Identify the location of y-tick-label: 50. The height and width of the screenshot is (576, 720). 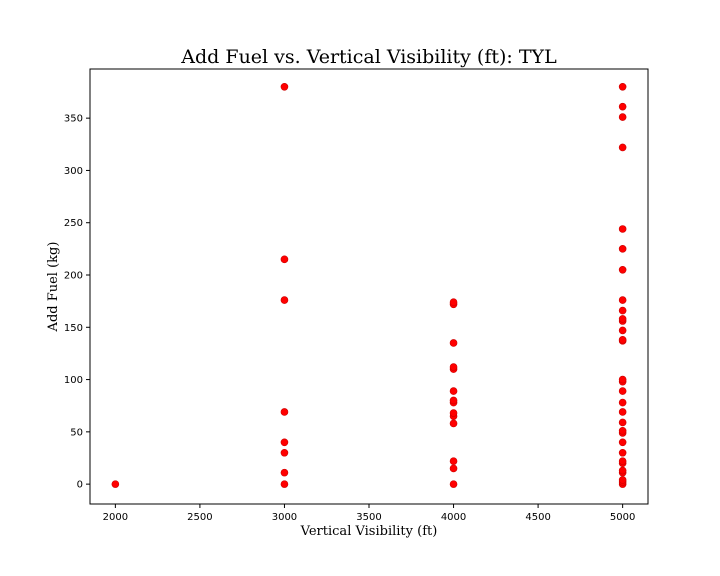
(76, 432).